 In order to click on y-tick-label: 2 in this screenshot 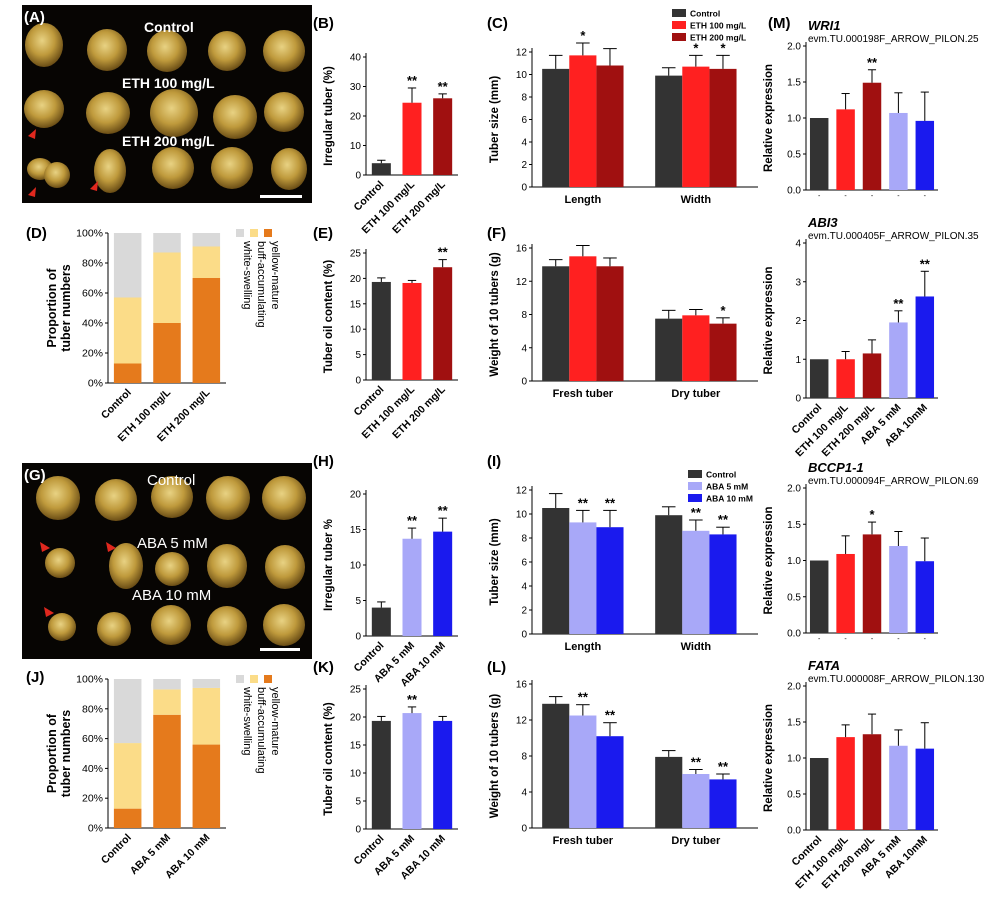, I will do `click(798, 321)`.